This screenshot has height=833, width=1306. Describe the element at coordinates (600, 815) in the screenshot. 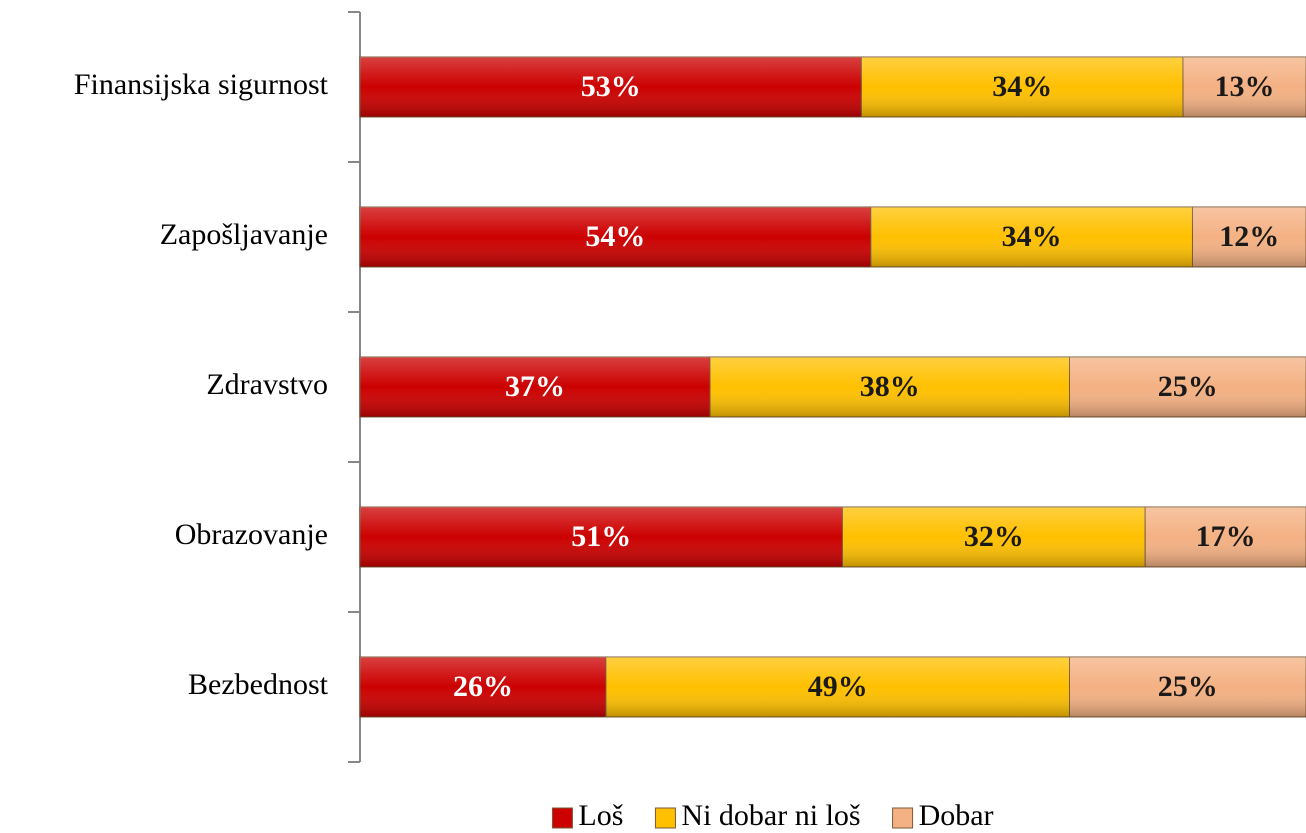

I see `legend-label: Loš` at that location.